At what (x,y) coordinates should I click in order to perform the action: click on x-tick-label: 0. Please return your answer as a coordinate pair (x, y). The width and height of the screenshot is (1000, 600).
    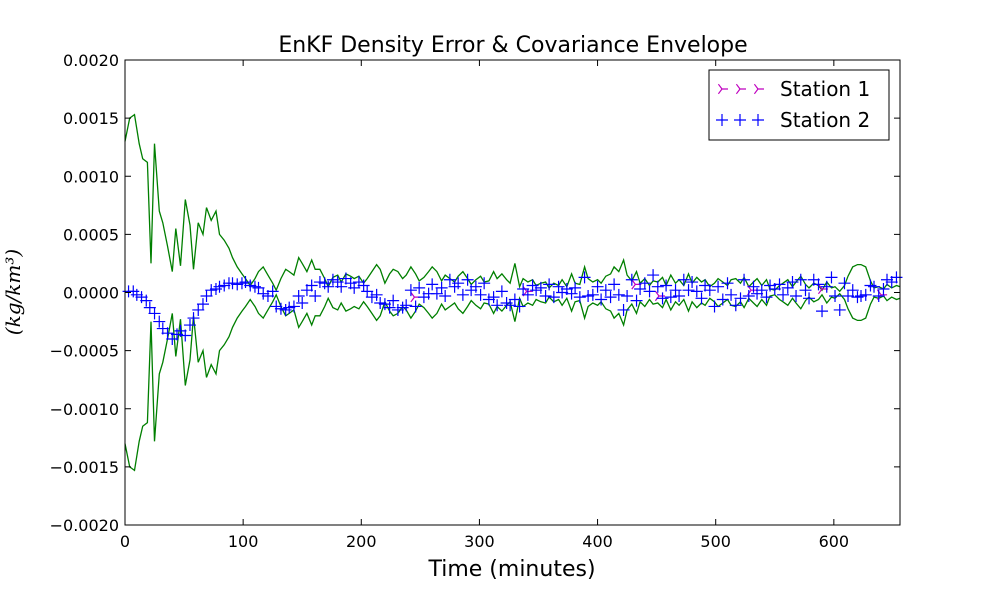
    Looking at the image, I should click on (125, 541).